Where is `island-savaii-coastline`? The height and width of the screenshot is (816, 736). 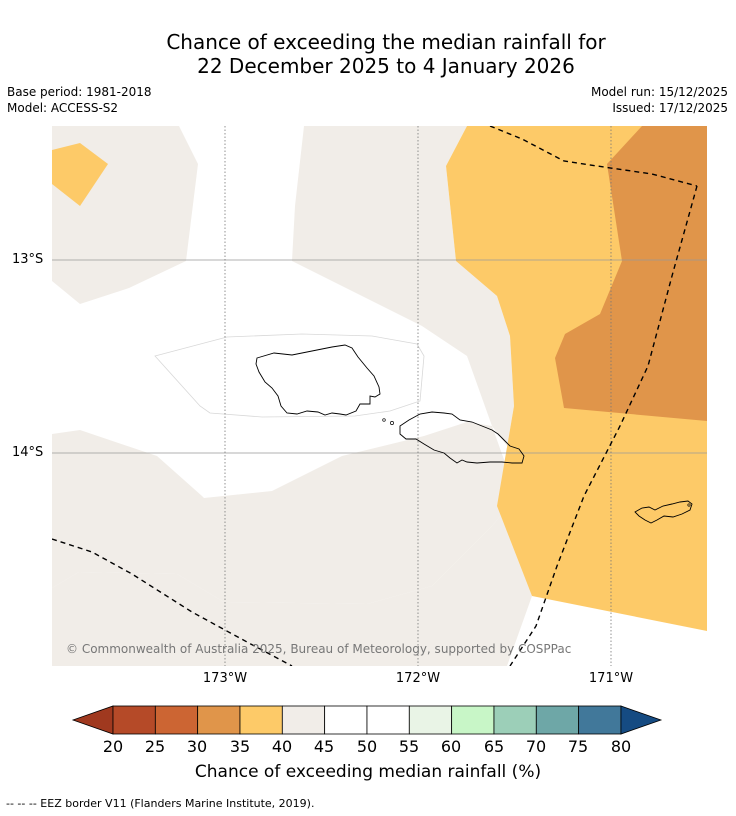
island-savaii-coastline is located at coordinates (318, 380).